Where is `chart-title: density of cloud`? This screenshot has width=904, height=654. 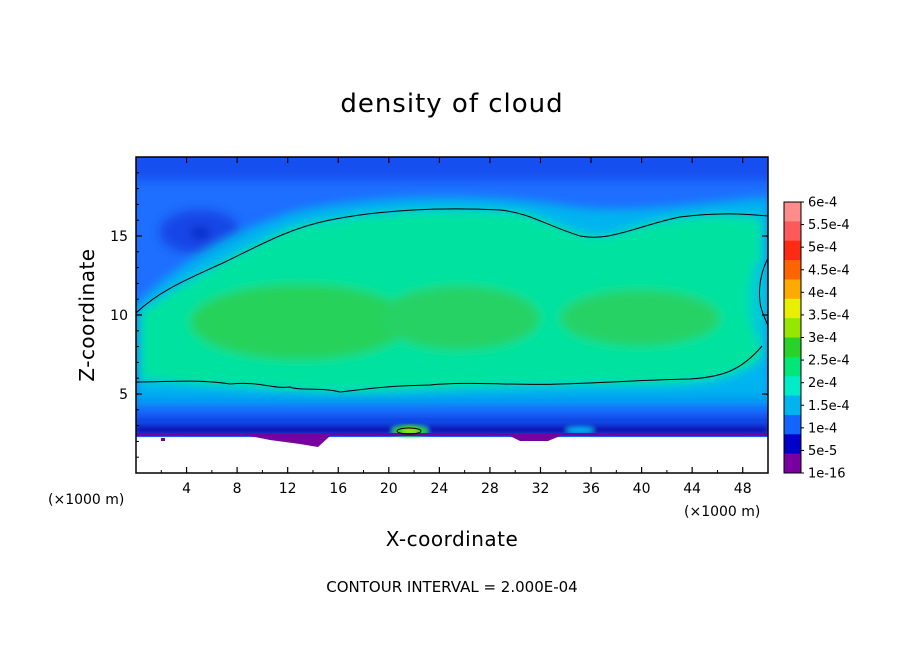 chart-title: density of cloud is located at coordinates (451, 104).